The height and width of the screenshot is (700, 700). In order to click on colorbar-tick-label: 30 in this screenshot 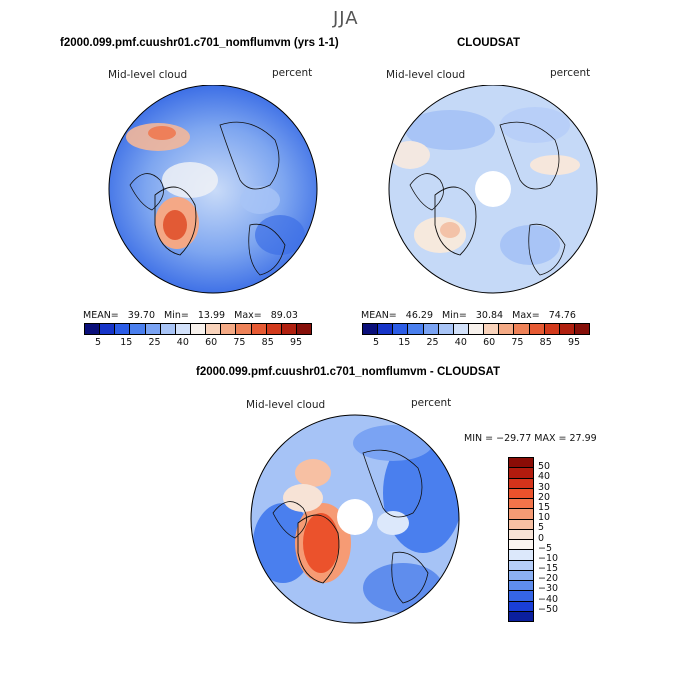, I will do `click(544, 487)`.